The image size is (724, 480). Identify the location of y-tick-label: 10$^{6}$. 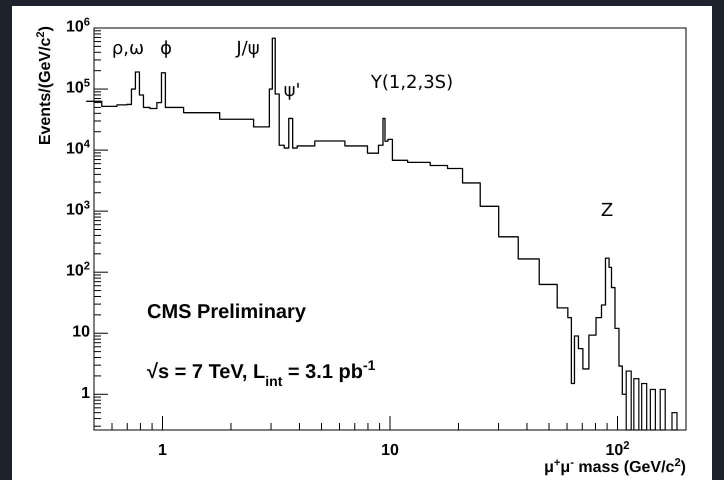
(78, 26).